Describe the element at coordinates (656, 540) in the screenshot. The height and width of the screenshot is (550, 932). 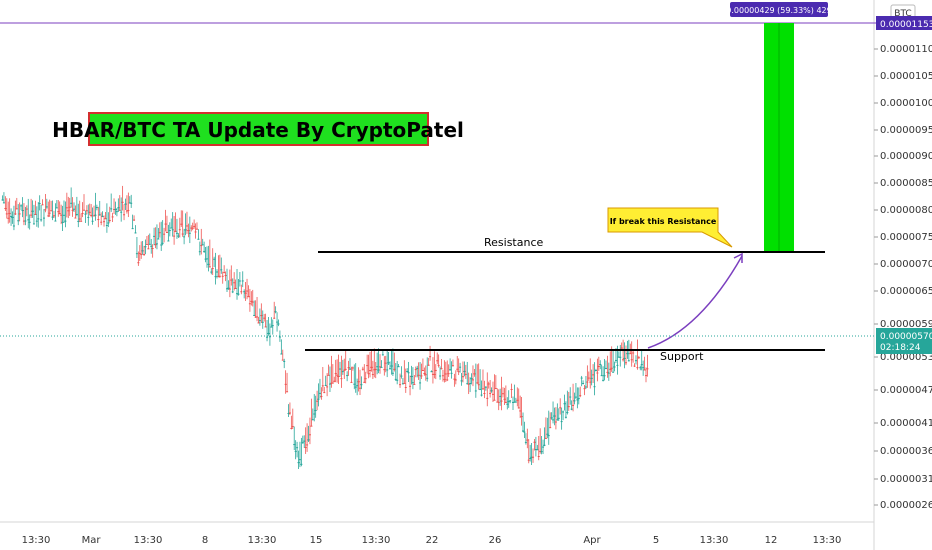
I see `x-tick-label: 5` at that location.